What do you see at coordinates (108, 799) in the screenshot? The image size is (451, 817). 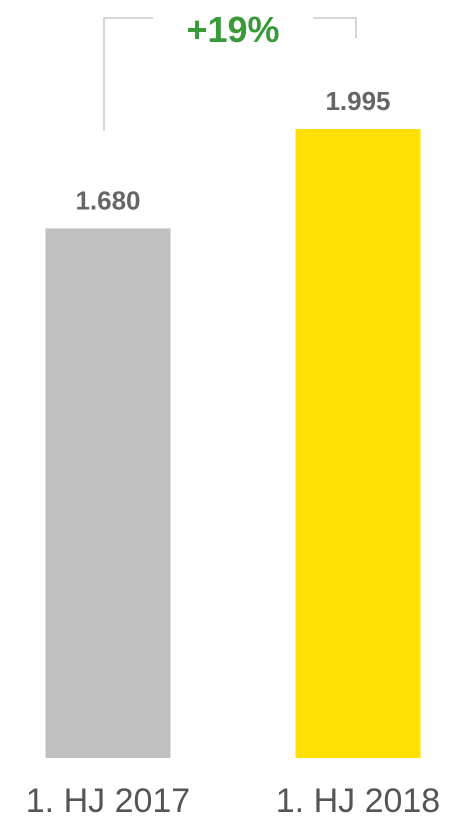 I see `category-label-1: 1. HJ 2017` at bounding box center [108, 799].